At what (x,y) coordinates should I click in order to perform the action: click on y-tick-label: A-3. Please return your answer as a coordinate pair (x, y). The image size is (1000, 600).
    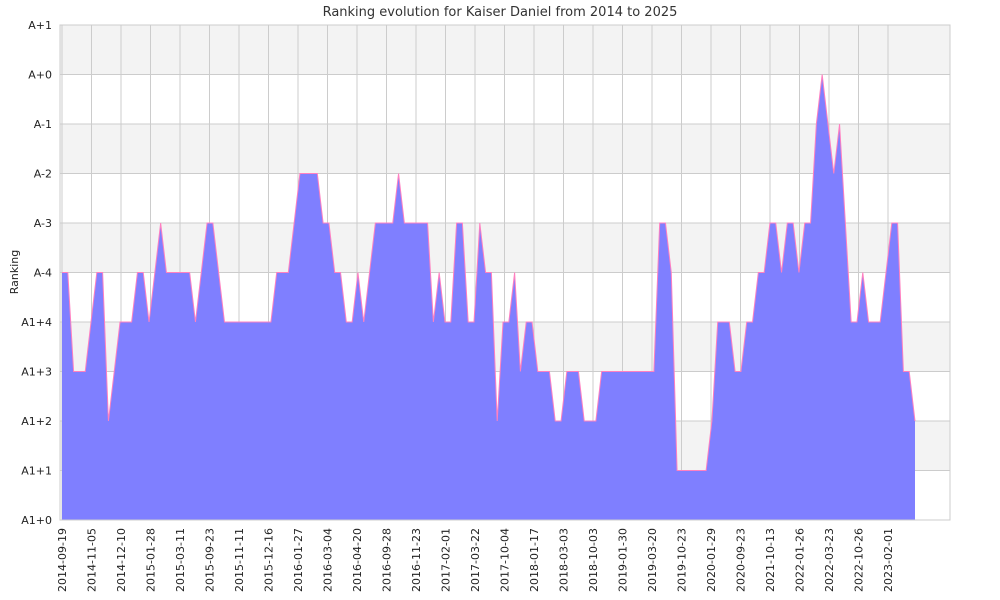
    Looking at the image, I should click on (43, 223).